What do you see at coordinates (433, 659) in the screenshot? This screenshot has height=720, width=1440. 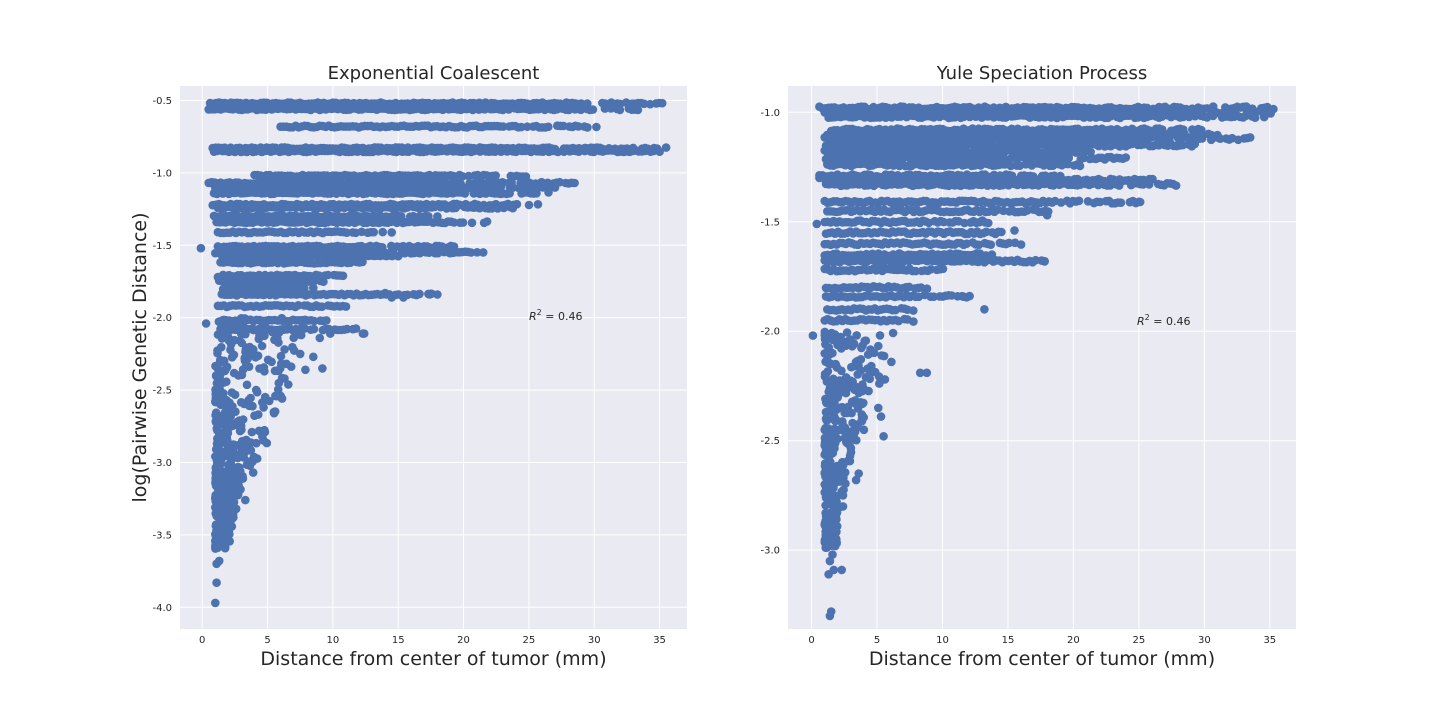 I see `x-axis-title-left: Distance from center of tumor (mm)` at bounding box center [433, 659].